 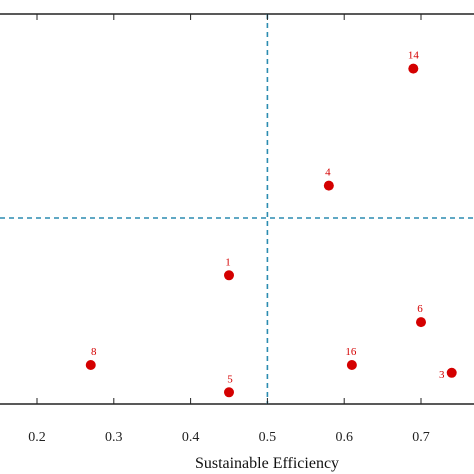 What do you see at coordinates (328, 173) in the screenshot?
I see `data-point-label: 4` at bounding box center [328, 173].